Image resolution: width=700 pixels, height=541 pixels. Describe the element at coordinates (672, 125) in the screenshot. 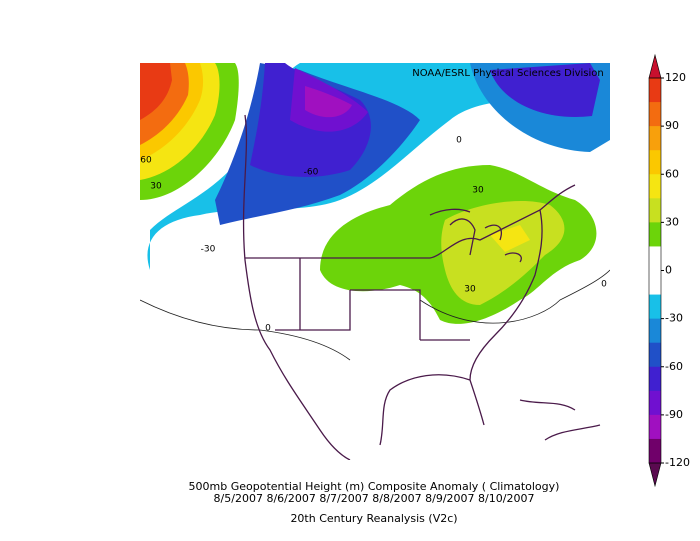

I see `colorbar-label: 90` at that location.